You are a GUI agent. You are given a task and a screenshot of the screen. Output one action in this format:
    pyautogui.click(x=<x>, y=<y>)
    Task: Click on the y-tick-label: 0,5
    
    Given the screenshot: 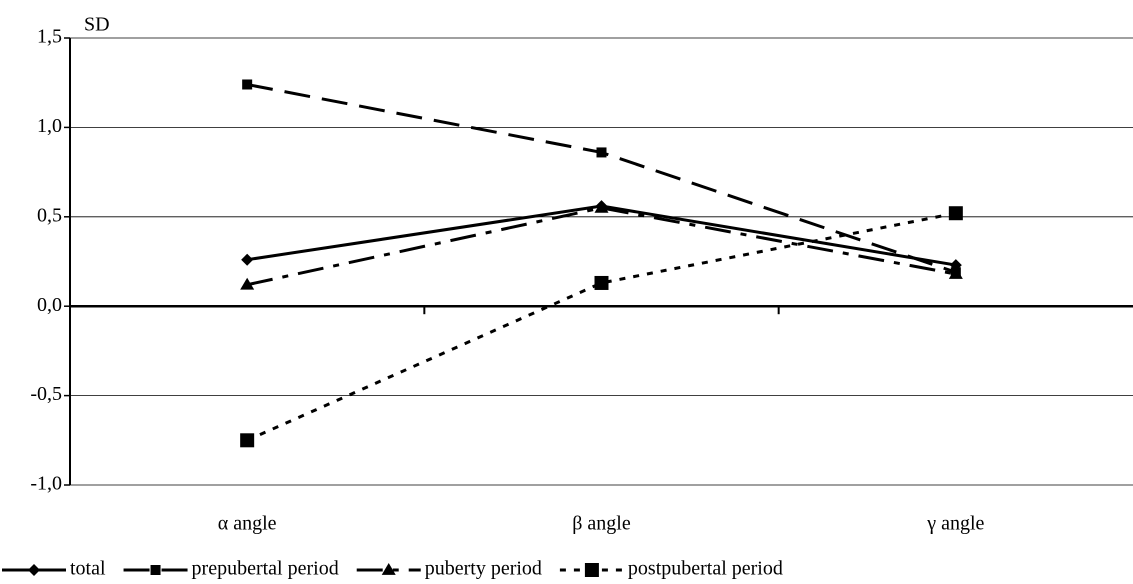 What is the action you would take?
    pyautogui.click(x=49, y=215)
    